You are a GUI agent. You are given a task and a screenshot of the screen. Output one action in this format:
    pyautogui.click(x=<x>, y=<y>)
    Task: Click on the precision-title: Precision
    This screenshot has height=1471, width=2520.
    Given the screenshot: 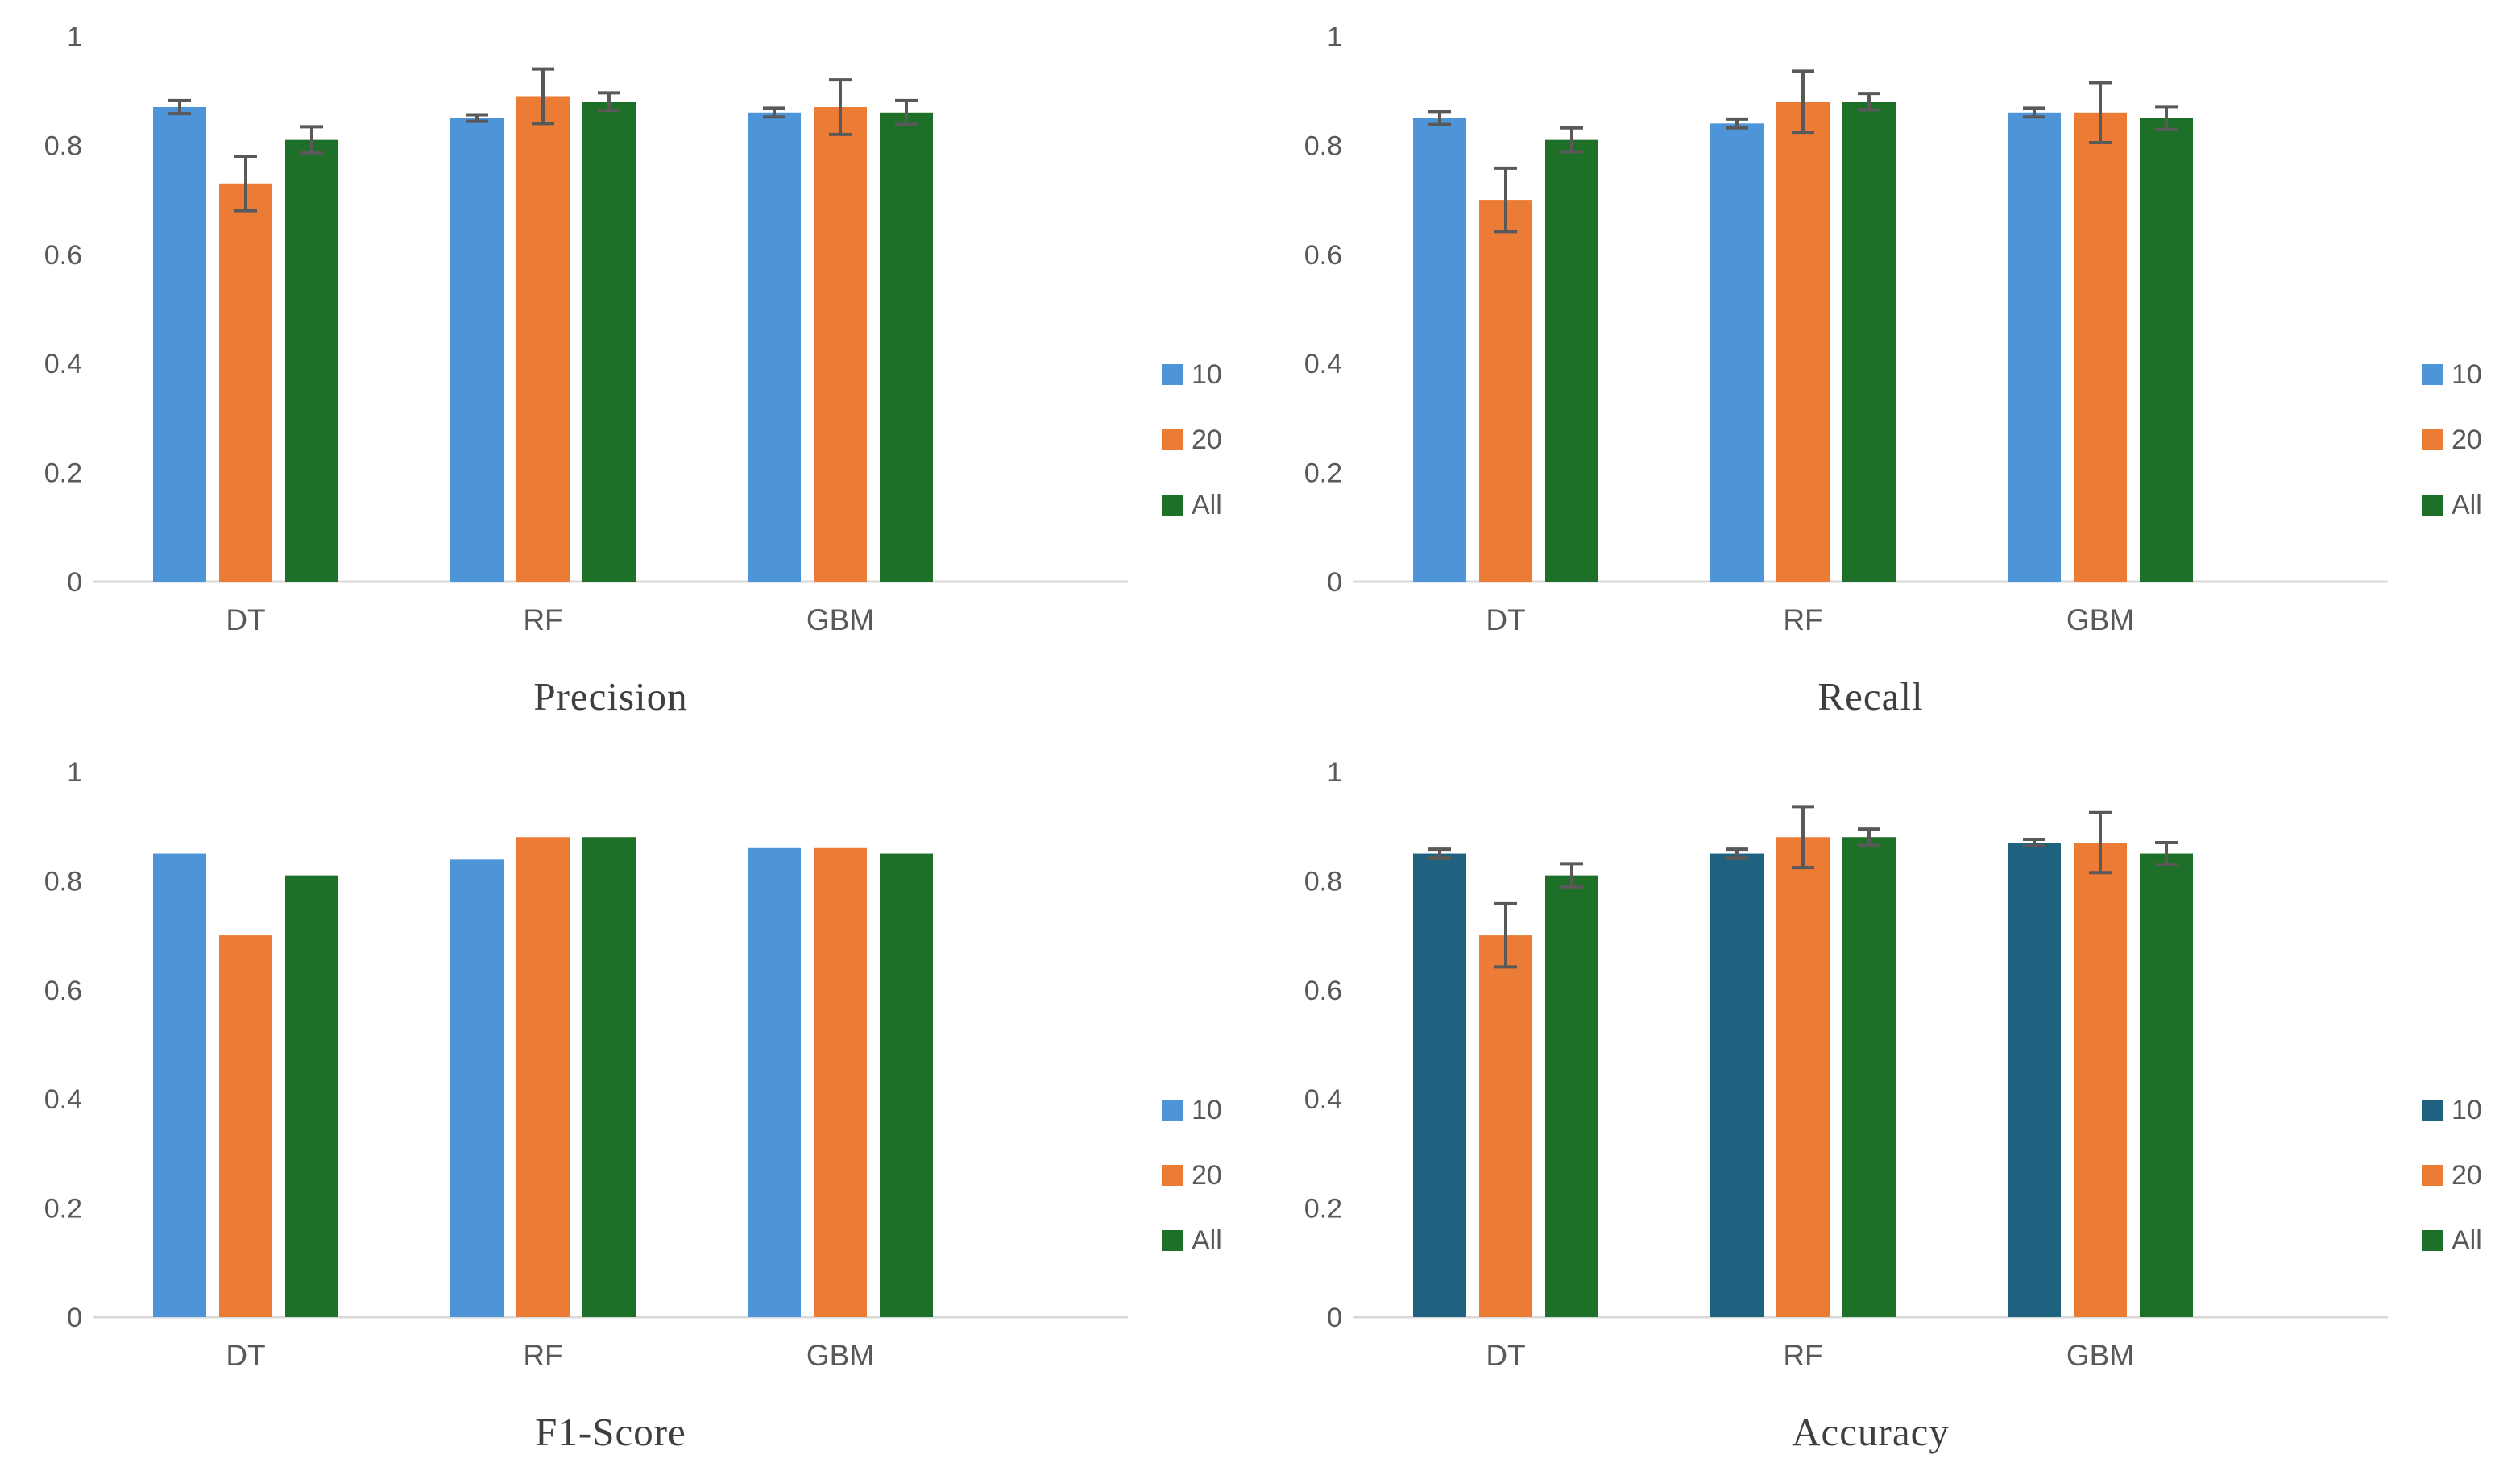 What is the action you would take?
    pyautogui.click(x=610, y=696)
    